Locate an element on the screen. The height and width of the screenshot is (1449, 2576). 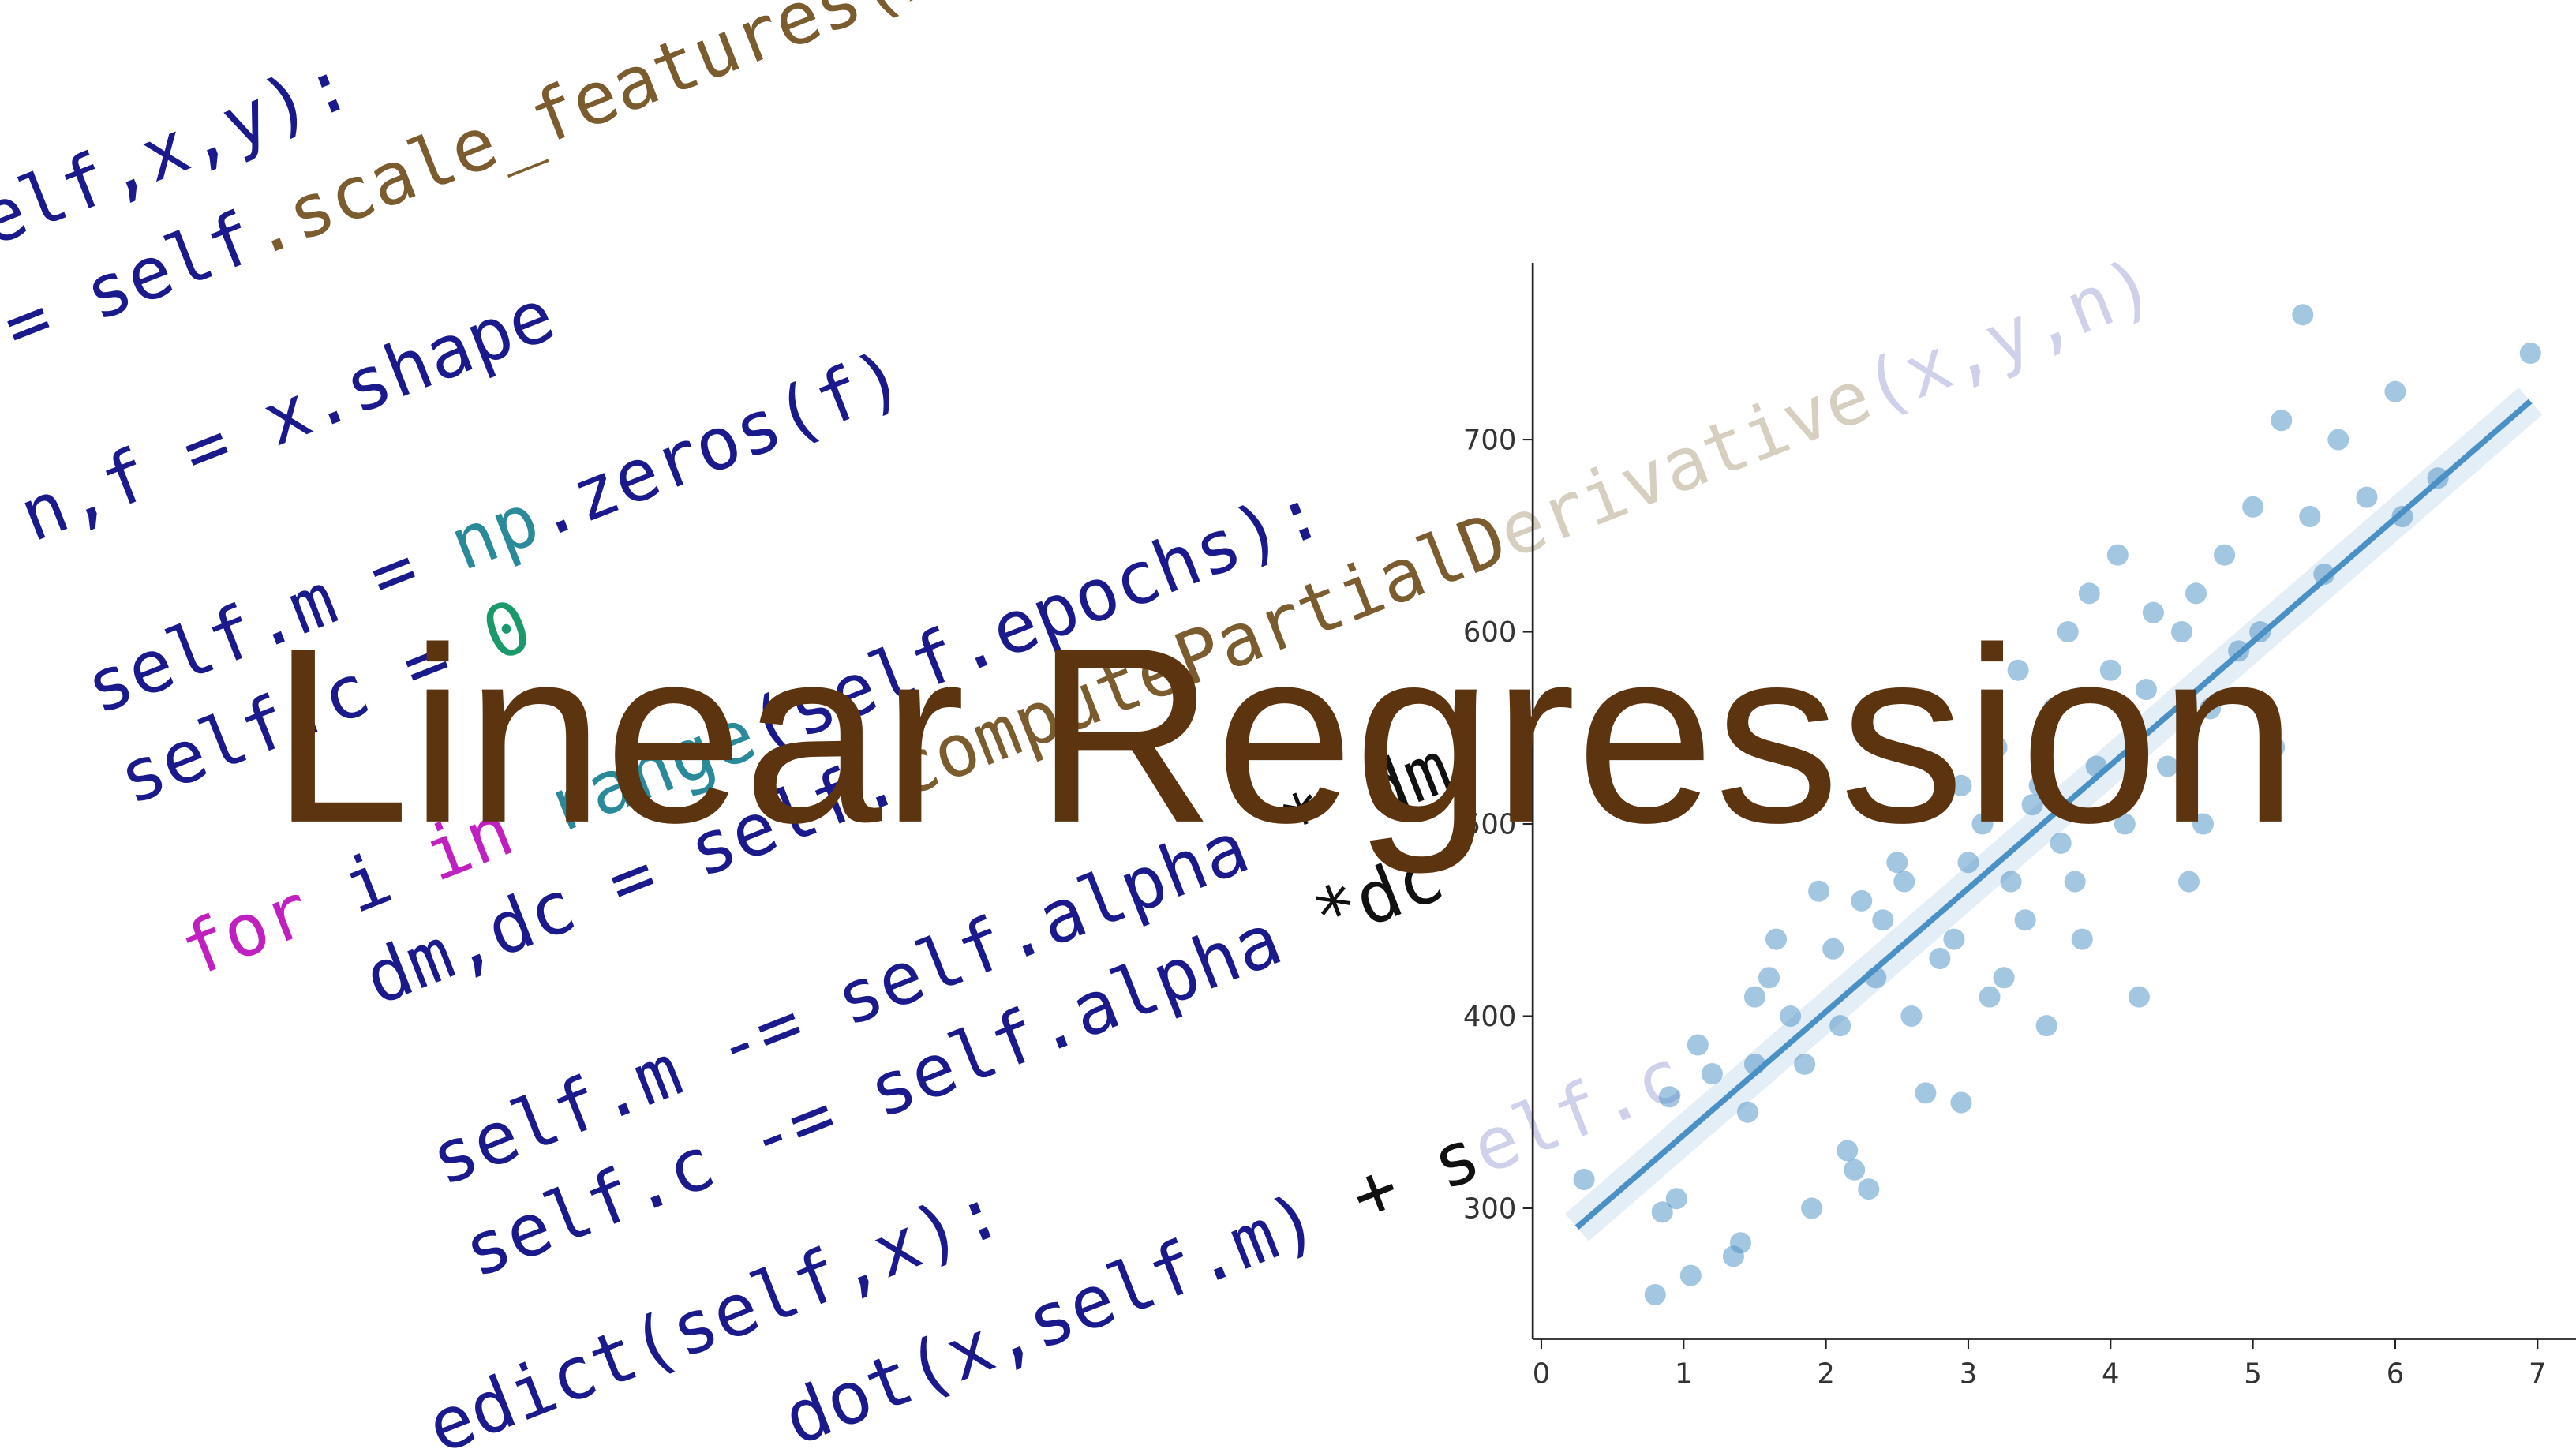
x-tick-label: 7 is located at coordinates (2538, 1374).